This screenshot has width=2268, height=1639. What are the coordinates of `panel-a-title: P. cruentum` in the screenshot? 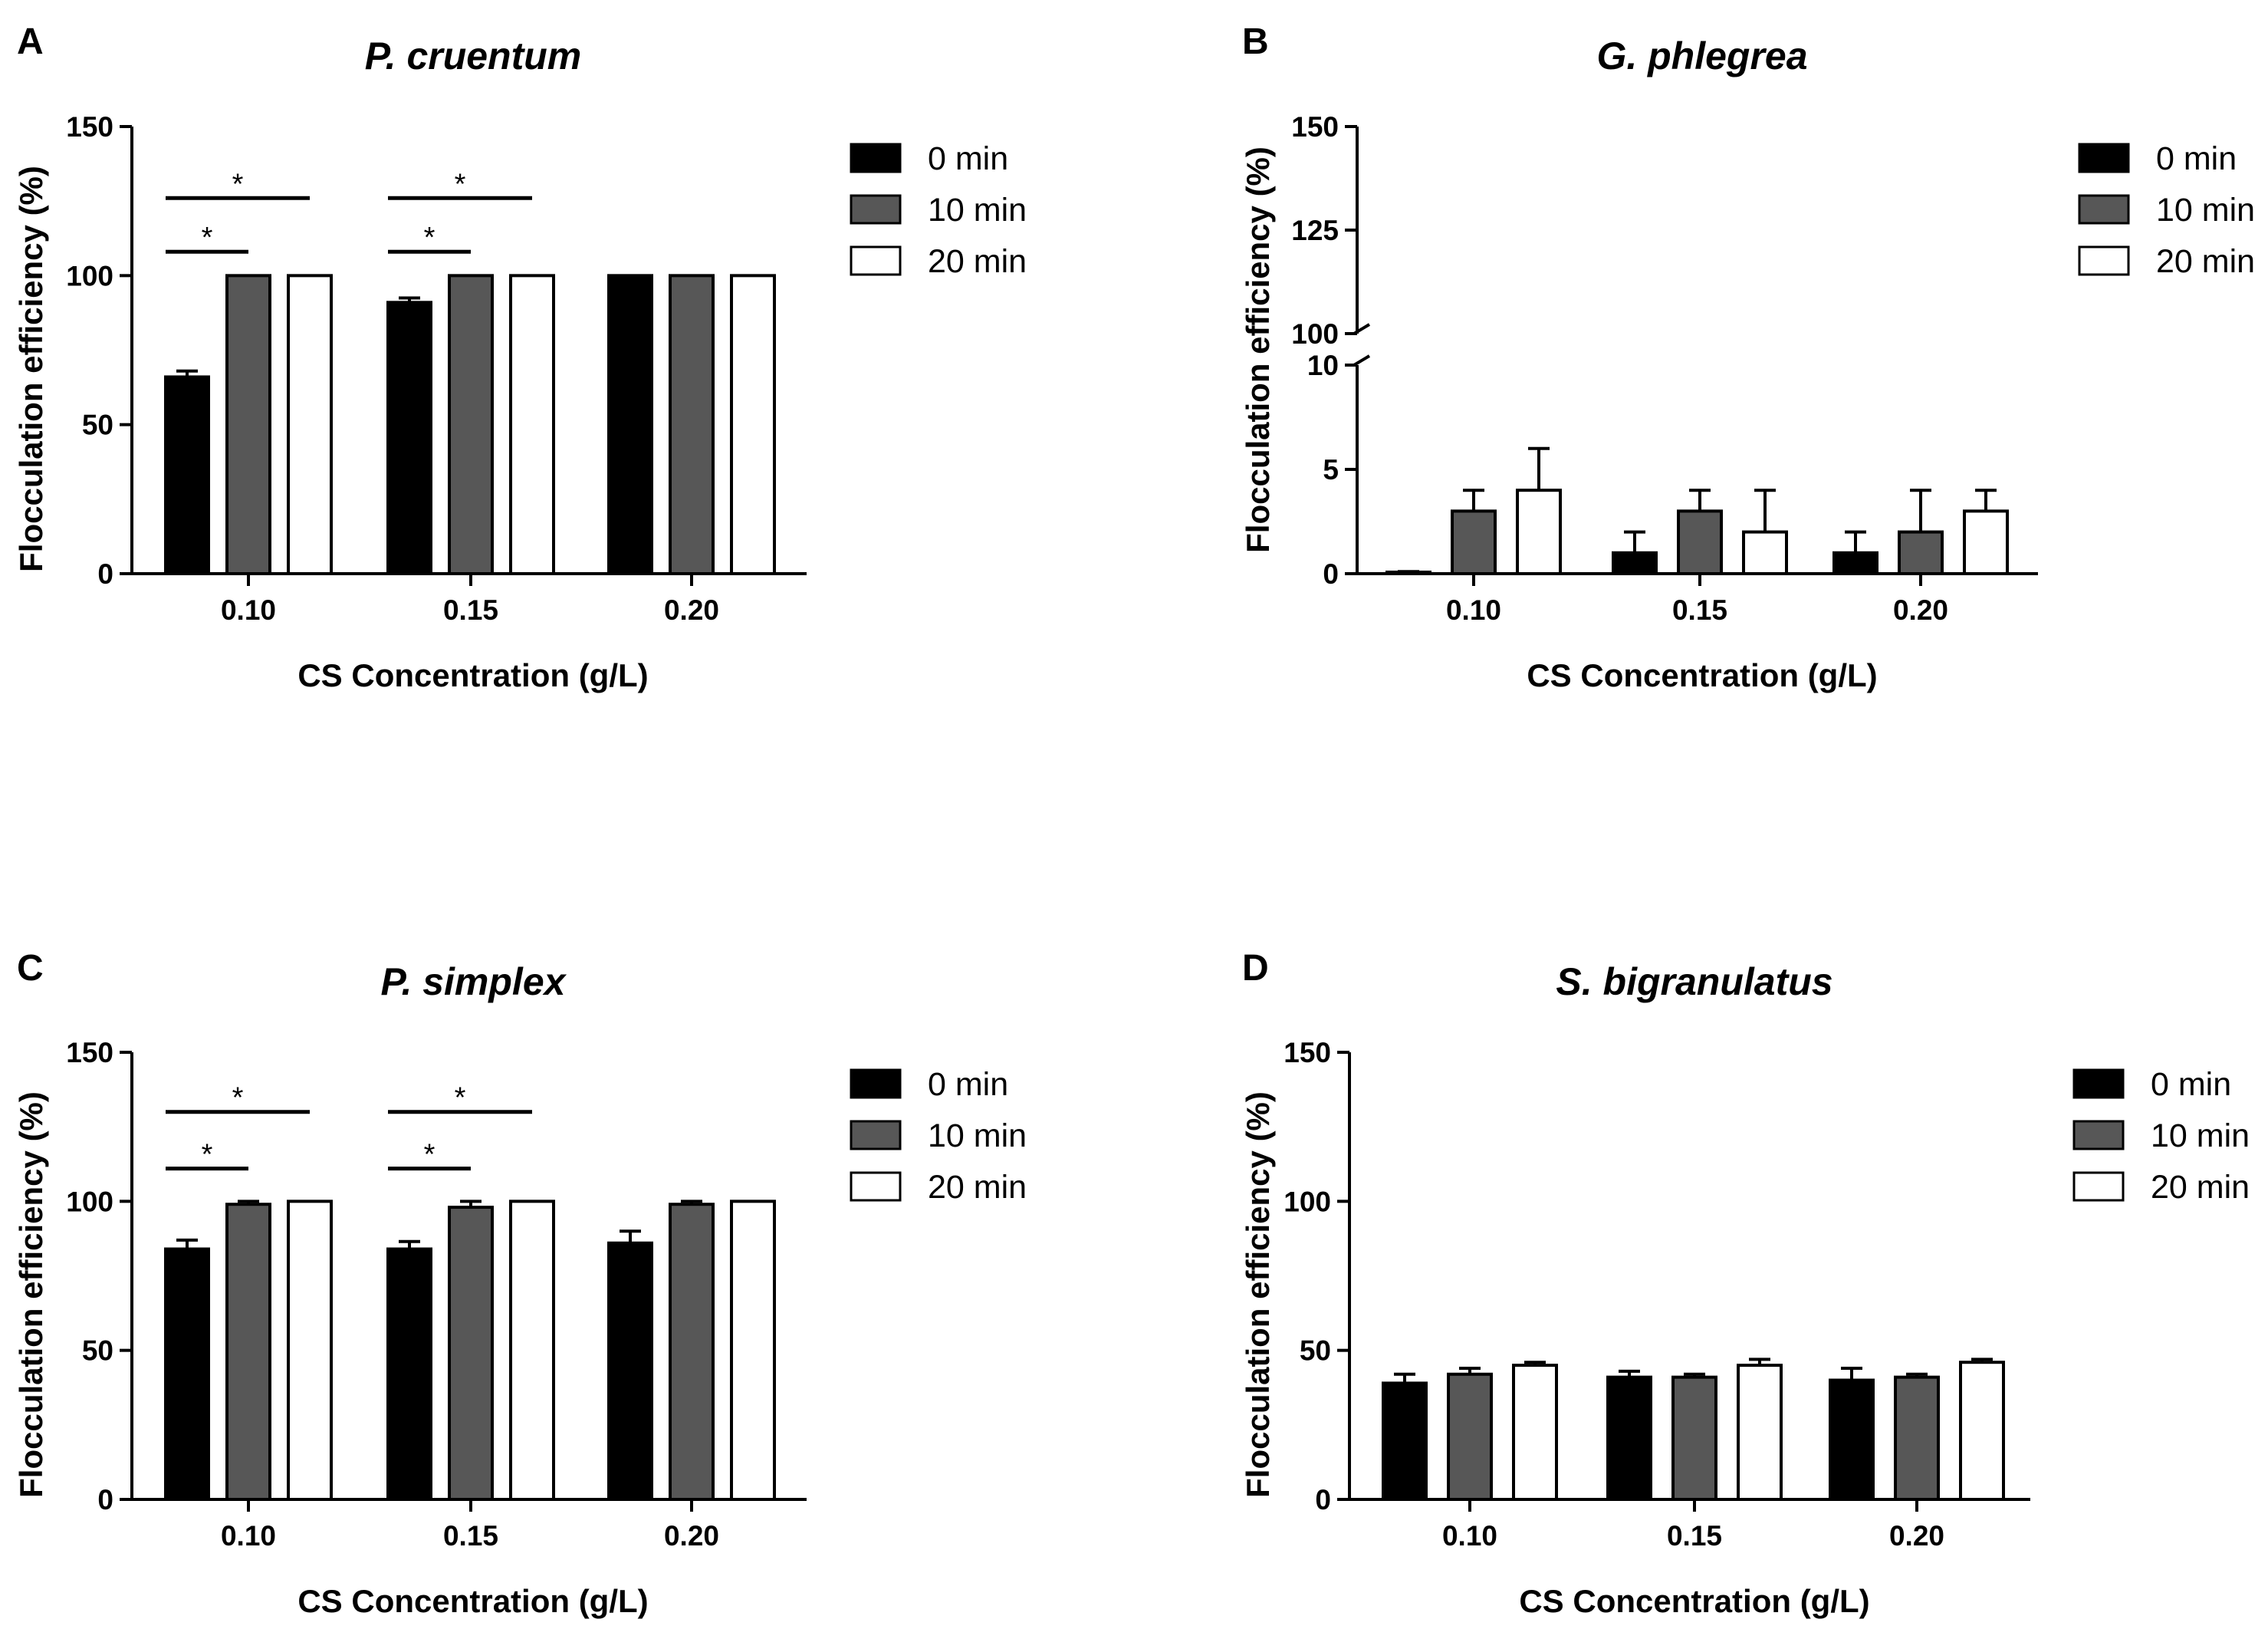 It's located at (473, 56).